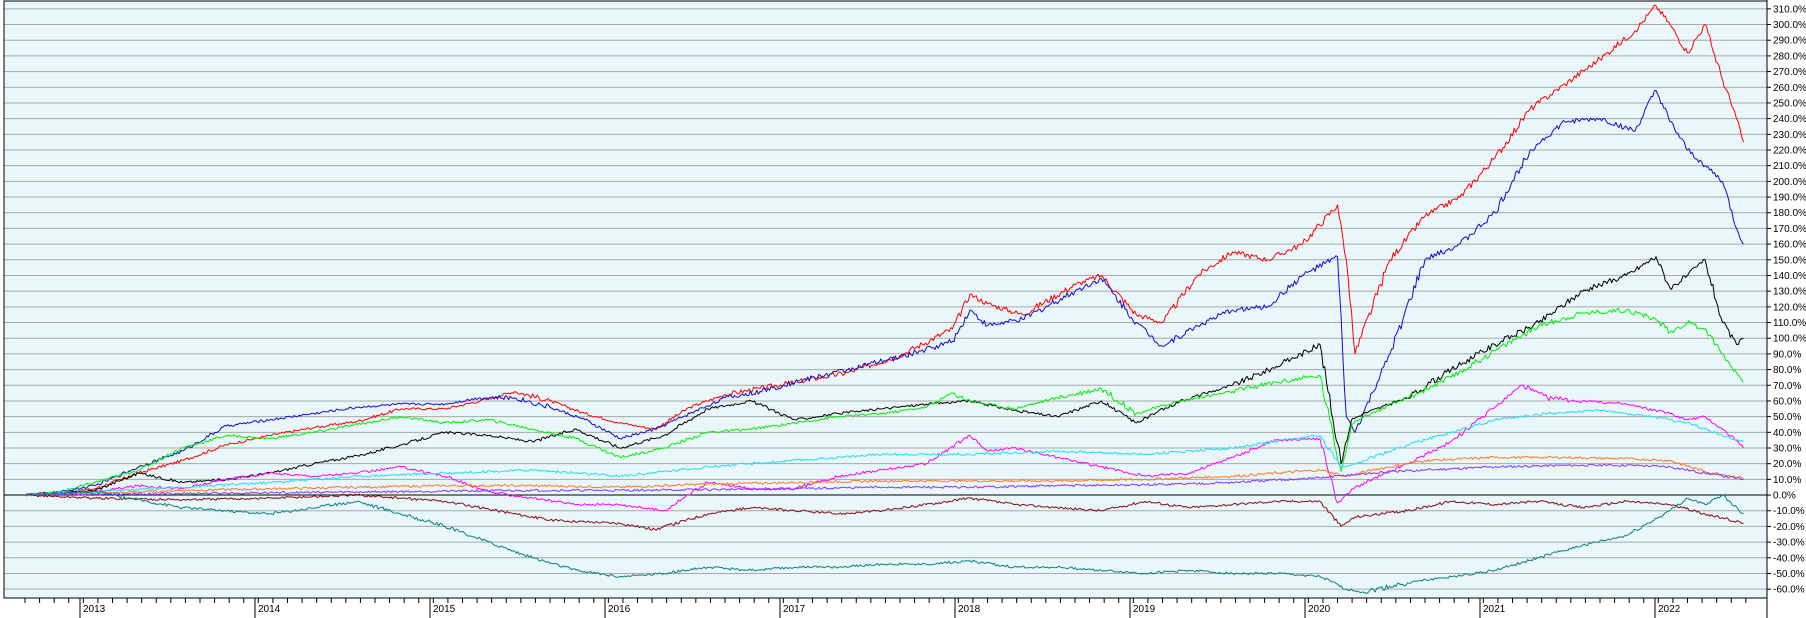  I want to click on y-tick-label: 200.0%, so click(1789, 182).